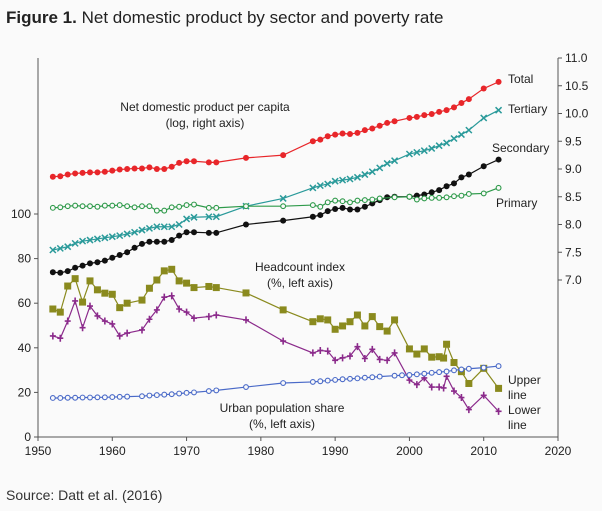  Describe the element at coordinates (25, 348) in the screenshot. I see `left-tick-label: 40` at that location.